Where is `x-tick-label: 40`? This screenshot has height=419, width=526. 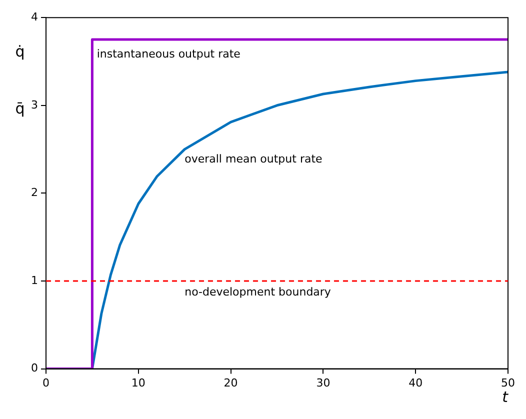
x-tick-label: 40 is located at coordinates (415, 383).